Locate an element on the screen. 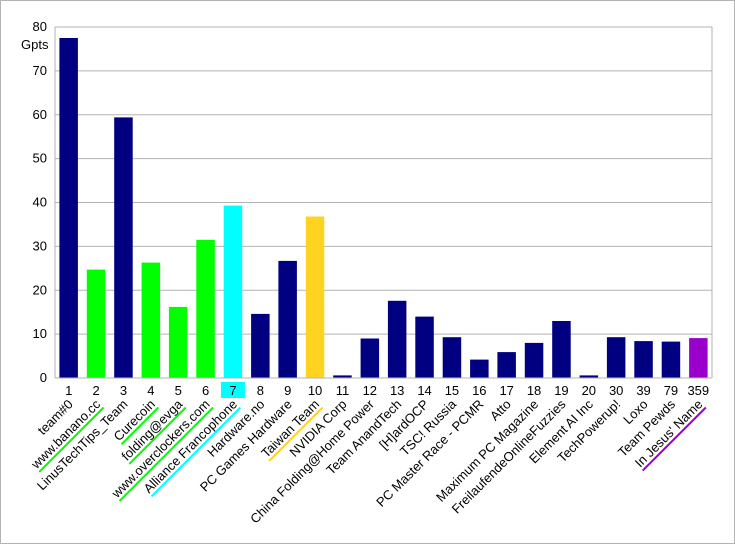 The image size is (735, 544). y-tick-label: 50 is located at coordinates (40, 158).